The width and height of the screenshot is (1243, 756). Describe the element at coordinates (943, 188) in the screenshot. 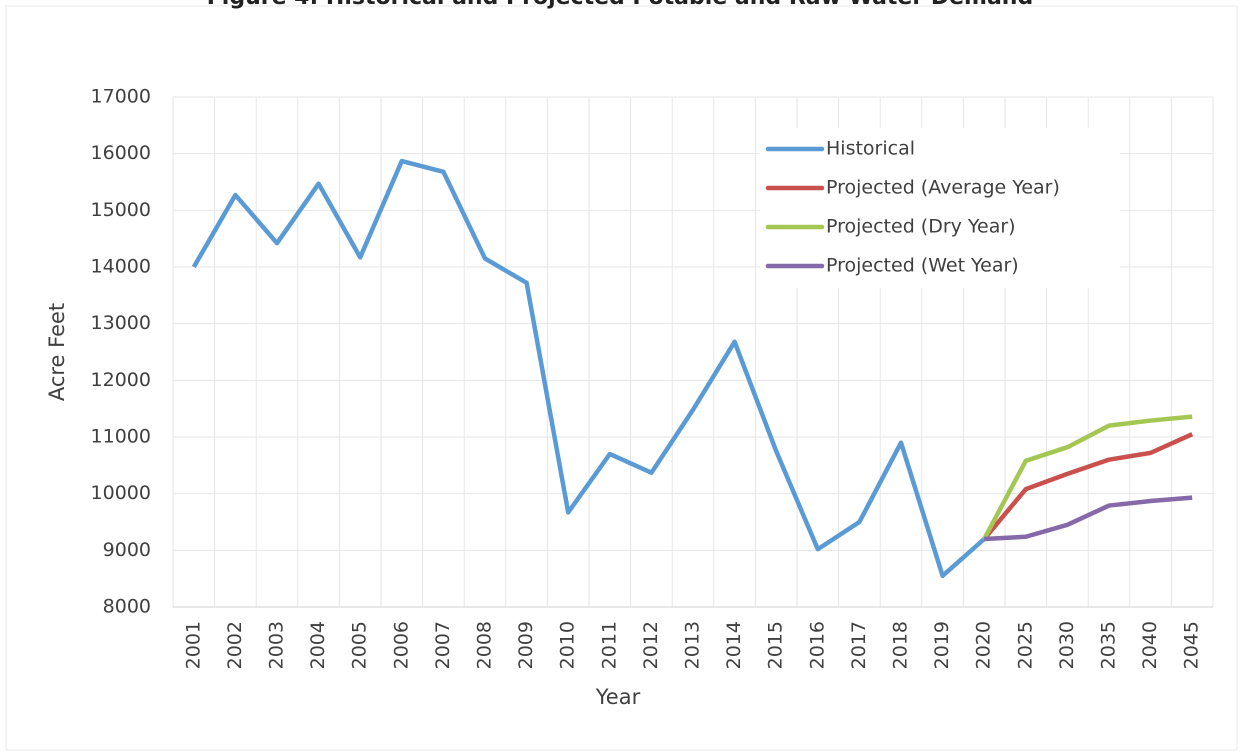

I see `legend-label: Projected (Average Year)` at that location.